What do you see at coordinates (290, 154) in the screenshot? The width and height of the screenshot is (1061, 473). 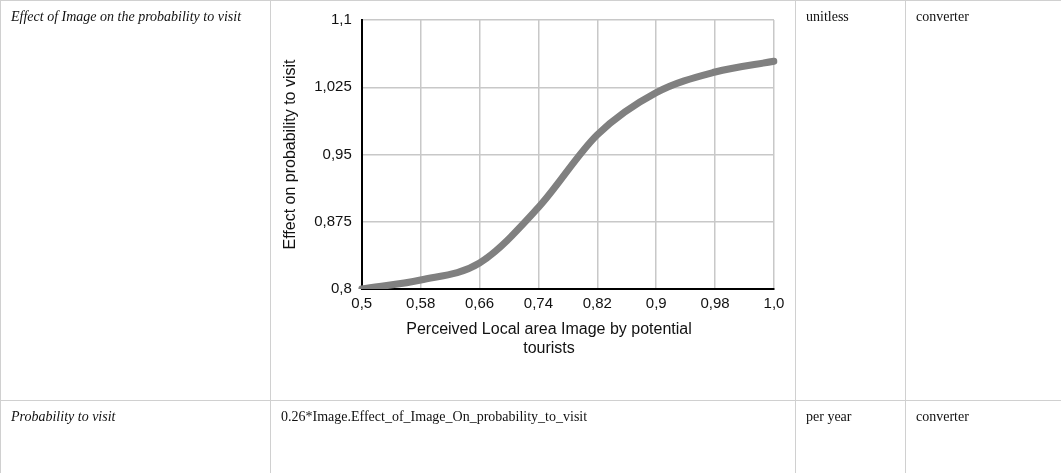 I see `y-axis-title: Effect on probability to visit` at bounding box center [290, 154].